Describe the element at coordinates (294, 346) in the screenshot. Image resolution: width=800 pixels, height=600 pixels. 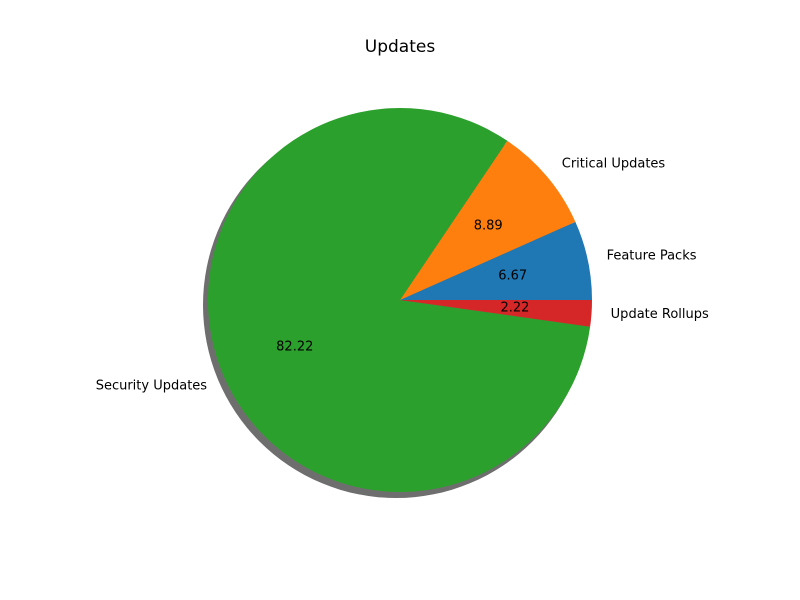
I see `slice-value-security-updates: 82.22` at that location.